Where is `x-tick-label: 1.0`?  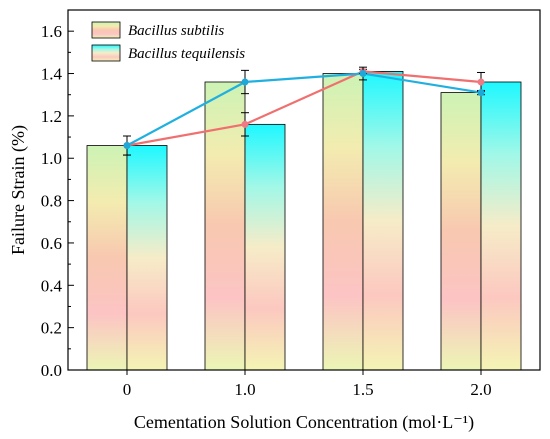
x-tick-label: 1.0 is located at coordinates (244, 389).